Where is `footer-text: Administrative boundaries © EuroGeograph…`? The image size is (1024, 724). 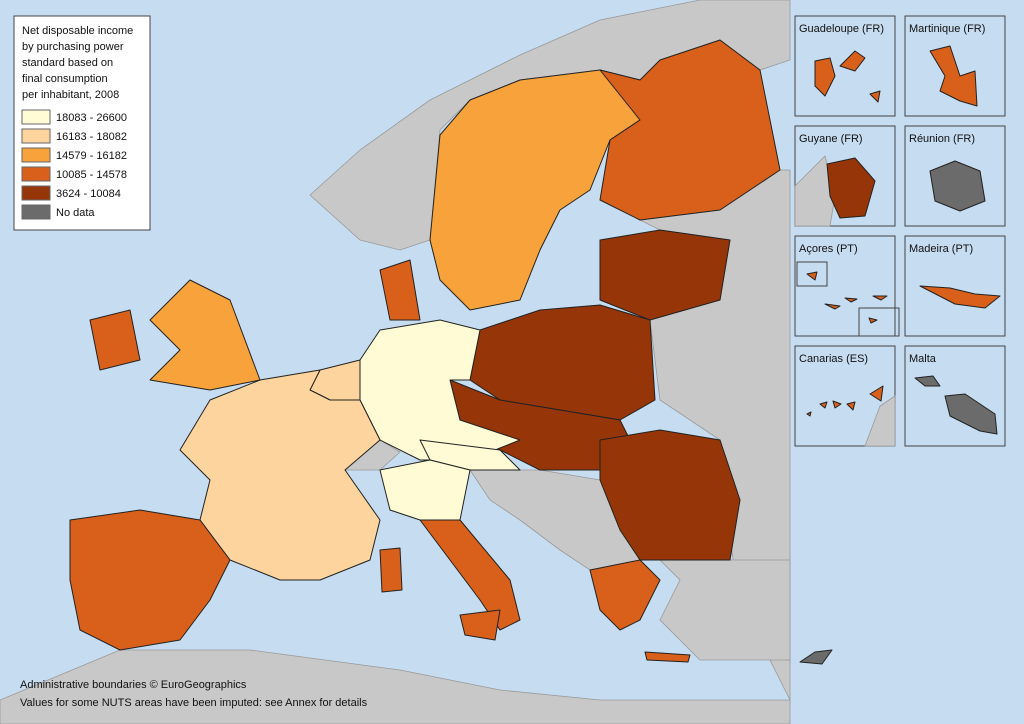 footer-text: Administrative boundaries © EuroGeograph… is located at coordinates (133, 685).